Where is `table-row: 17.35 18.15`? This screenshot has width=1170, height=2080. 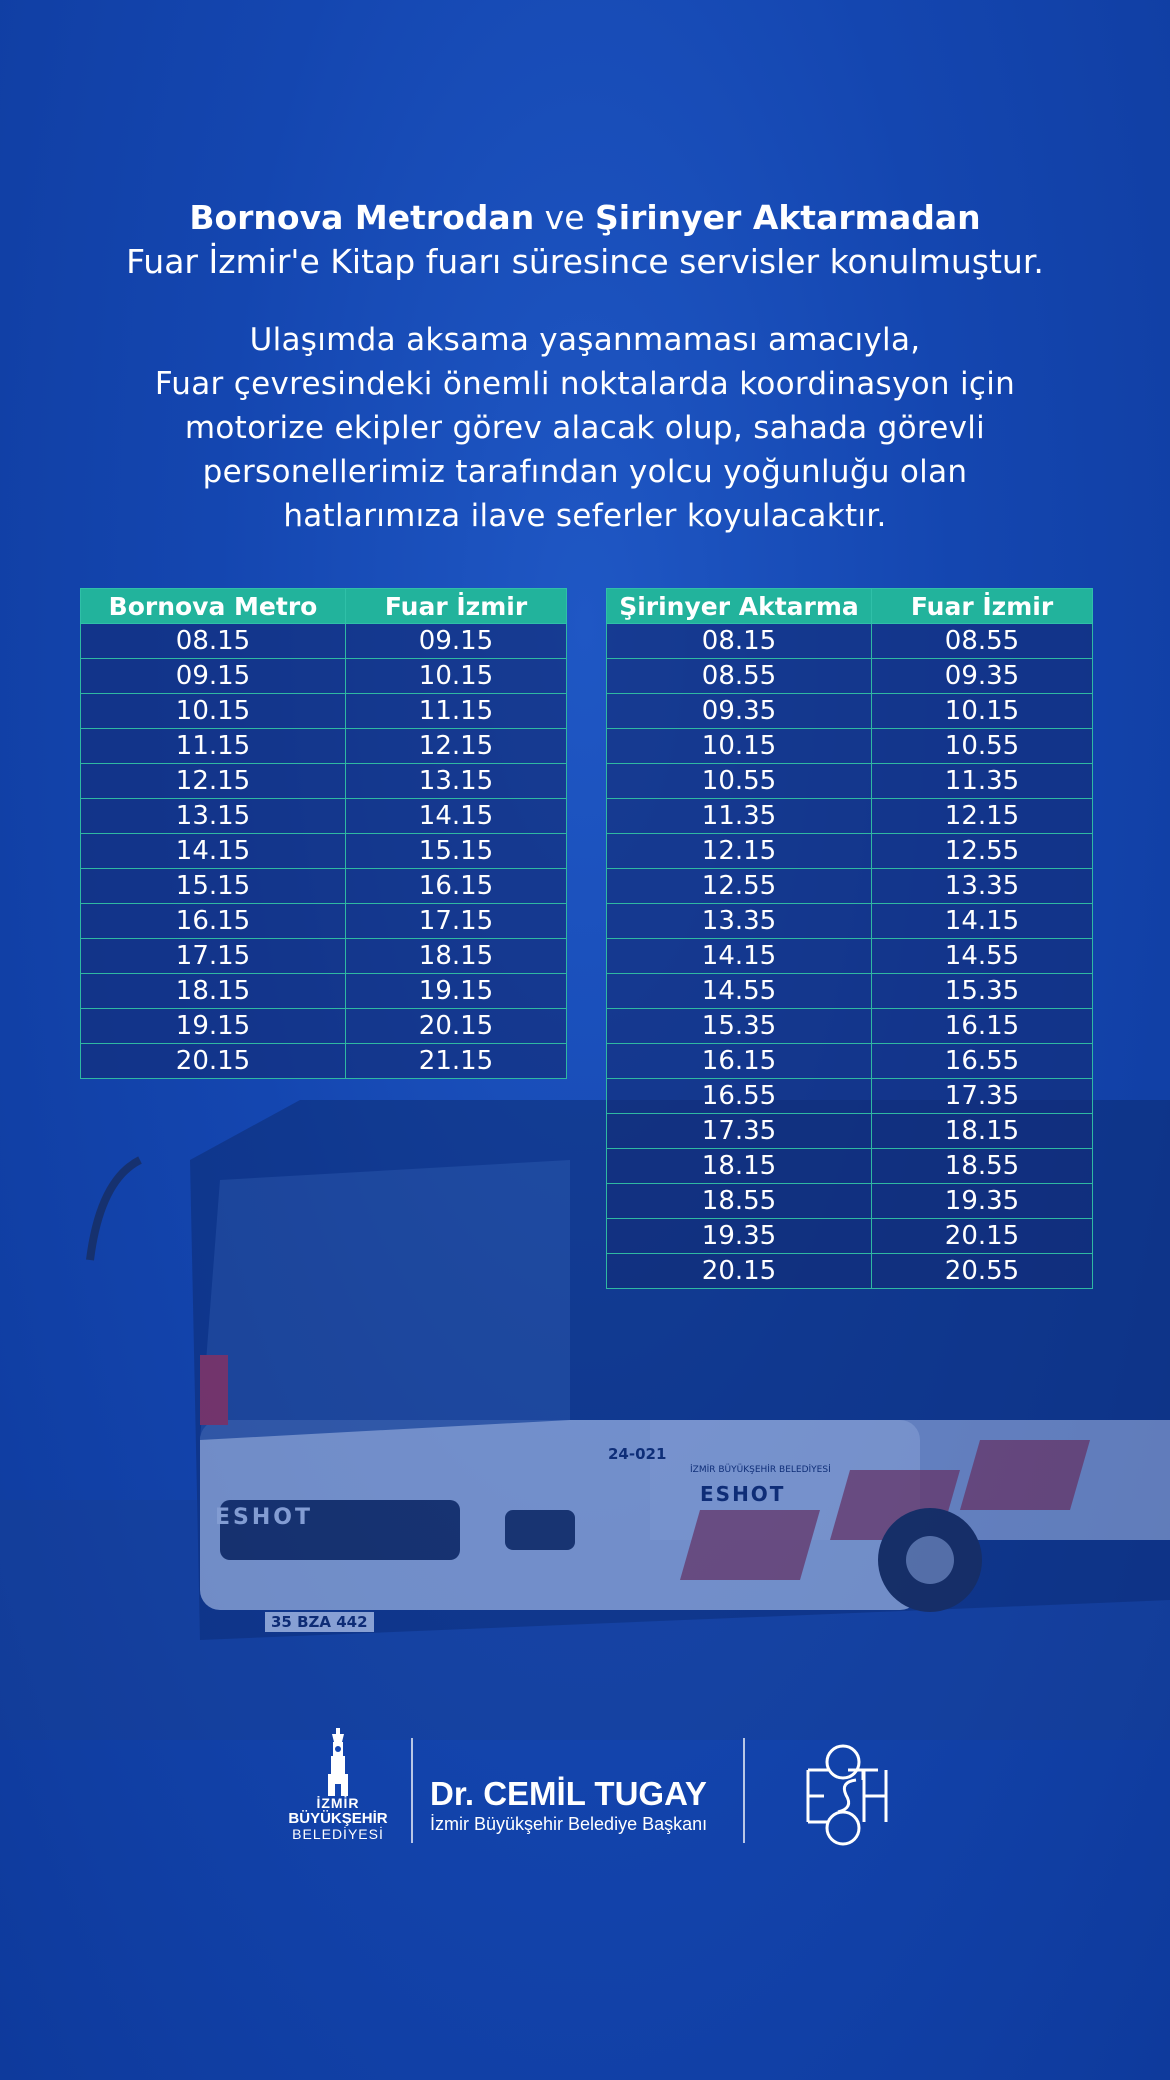
table-row: 17.35 18.15 is located at coordinates (849, 1131).